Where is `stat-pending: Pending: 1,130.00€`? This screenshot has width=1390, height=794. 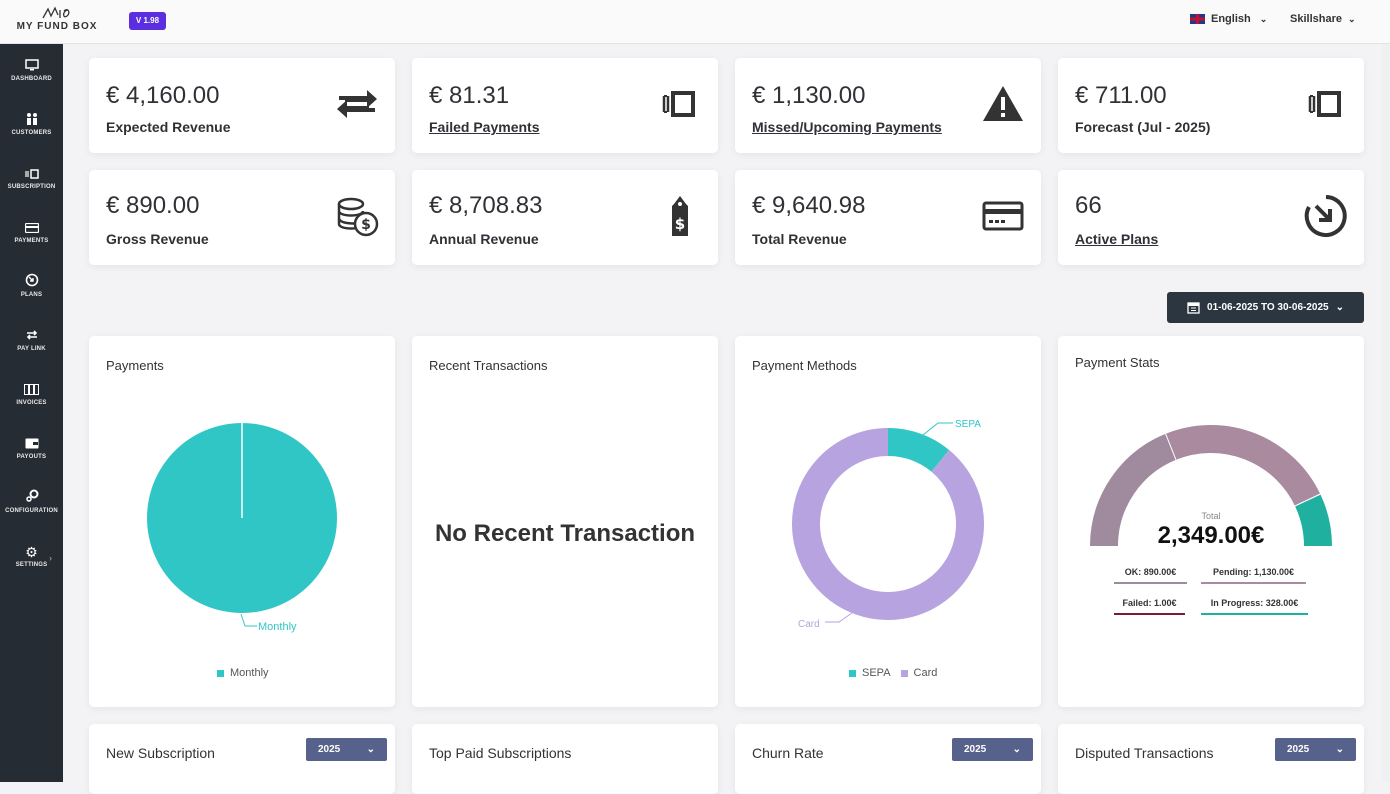
stat-pending: Pending: 1,130.00€ is located at coordinates (1253, 575).